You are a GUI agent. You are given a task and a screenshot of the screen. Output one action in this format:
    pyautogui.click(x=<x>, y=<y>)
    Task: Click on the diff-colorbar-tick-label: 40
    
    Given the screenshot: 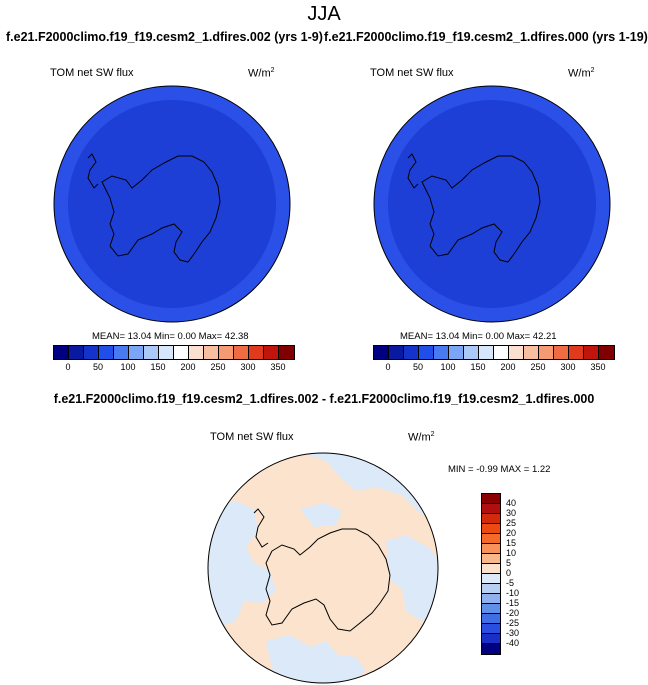 What is the action you would take?
    pyautogui.click(x=511, y=503)
    